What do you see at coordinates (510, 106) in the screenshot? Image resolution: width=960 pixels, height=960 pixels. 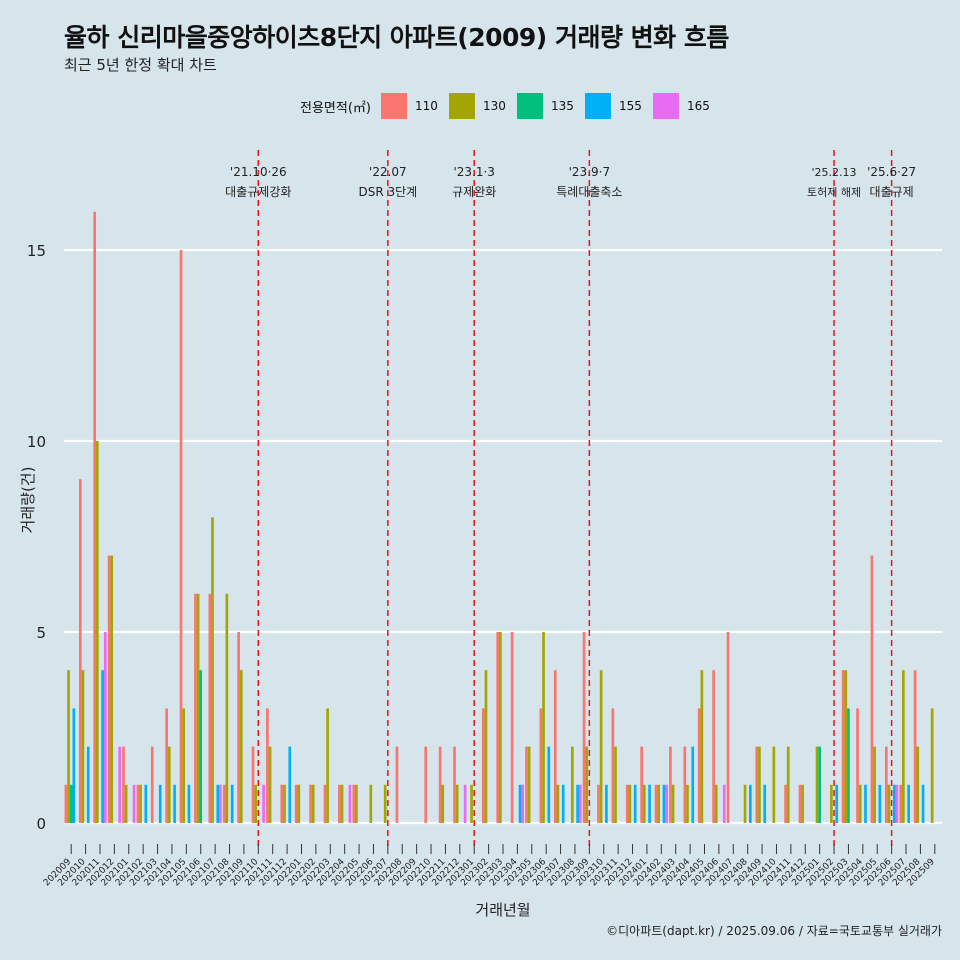 I see `legend: 전용면적(㎡) 110 130 135 155 165` at bounding box center [510, 106].